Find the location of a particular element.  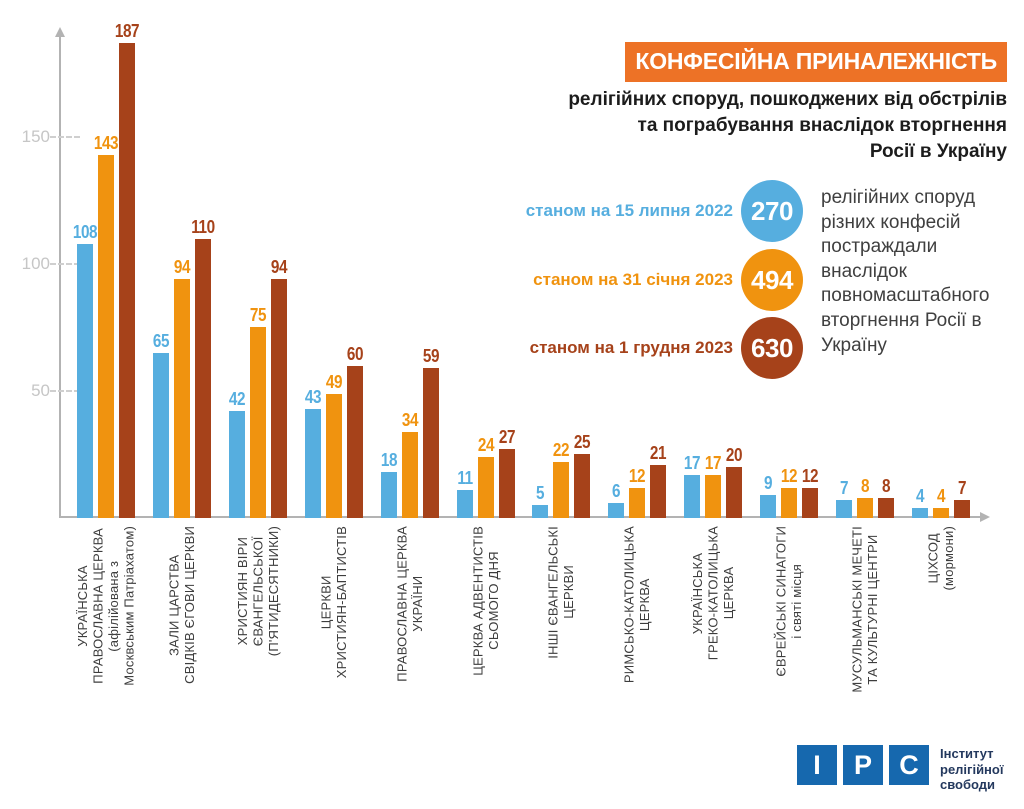

bar-value-label: 143 is located at coordinates (106, 143).